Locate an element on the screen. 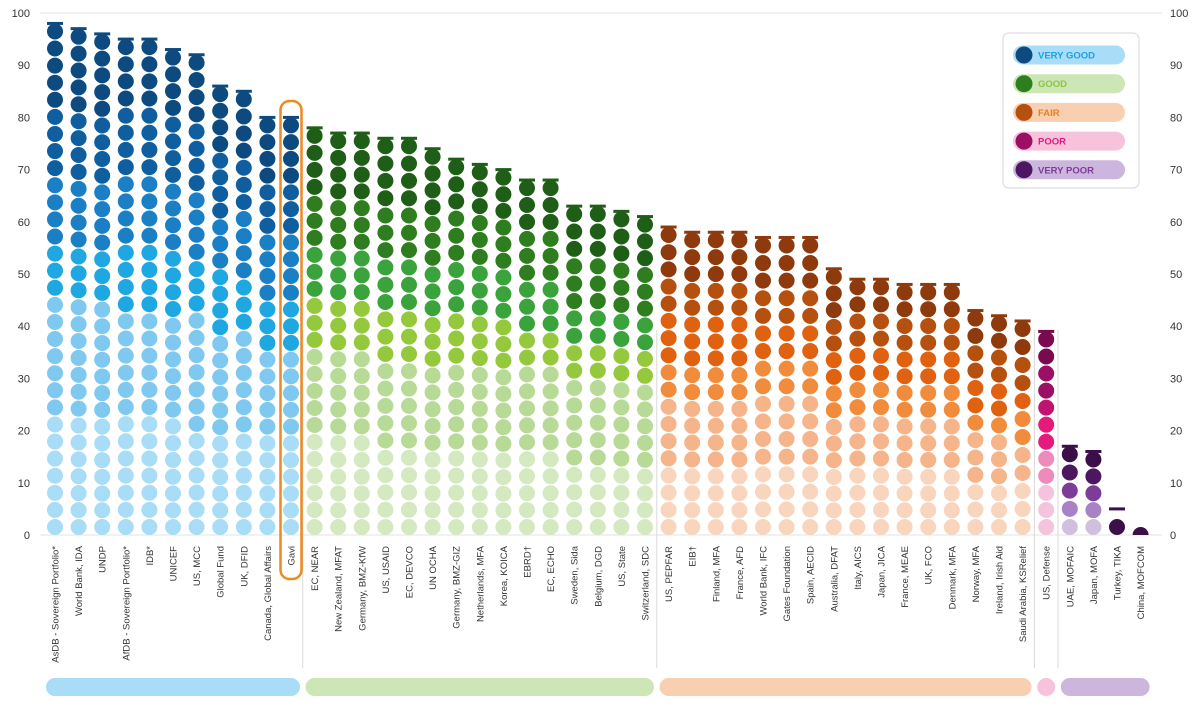 The height and width of the screenshot is (708, 1200). category-label: EIB† is located at coordinates (693, 556).